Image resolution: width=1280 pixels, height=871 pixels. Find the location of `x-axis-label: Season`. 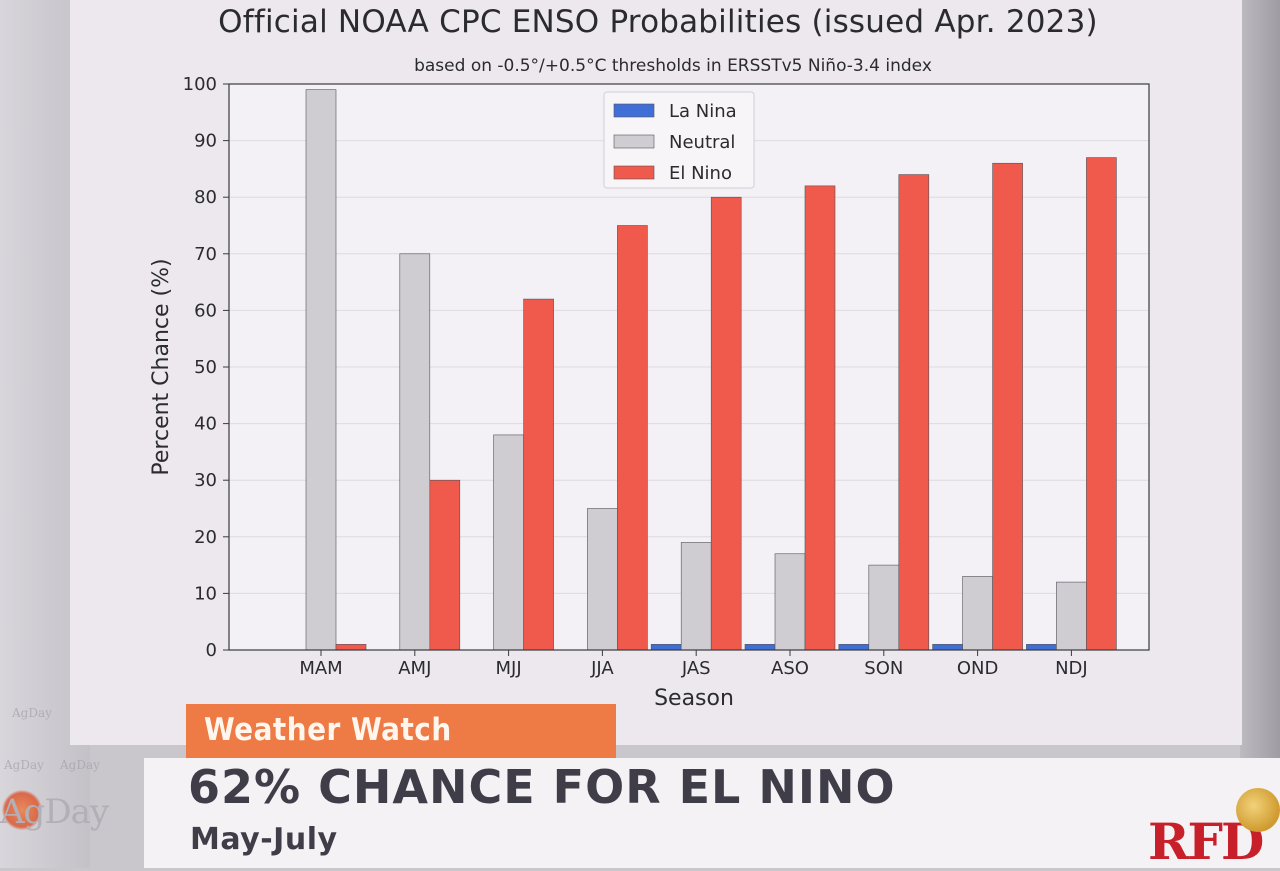

x-axis-label: Season is located at coordinates (694, 698).